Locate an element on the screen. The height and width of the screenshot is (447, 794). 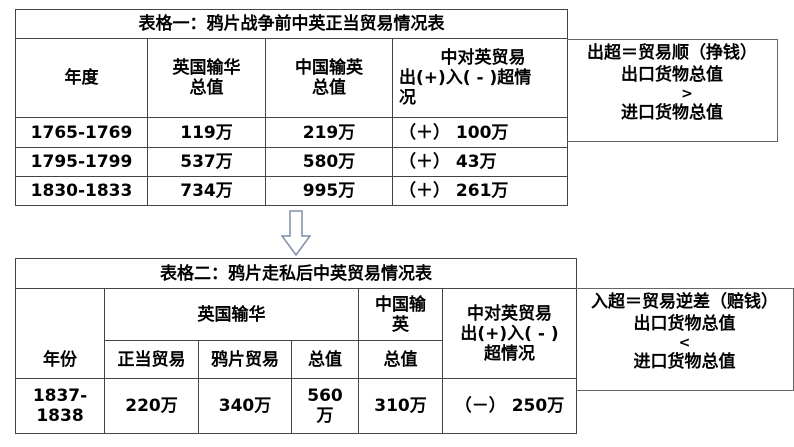
cell-text: 560 is located at coordinates (325, 396).